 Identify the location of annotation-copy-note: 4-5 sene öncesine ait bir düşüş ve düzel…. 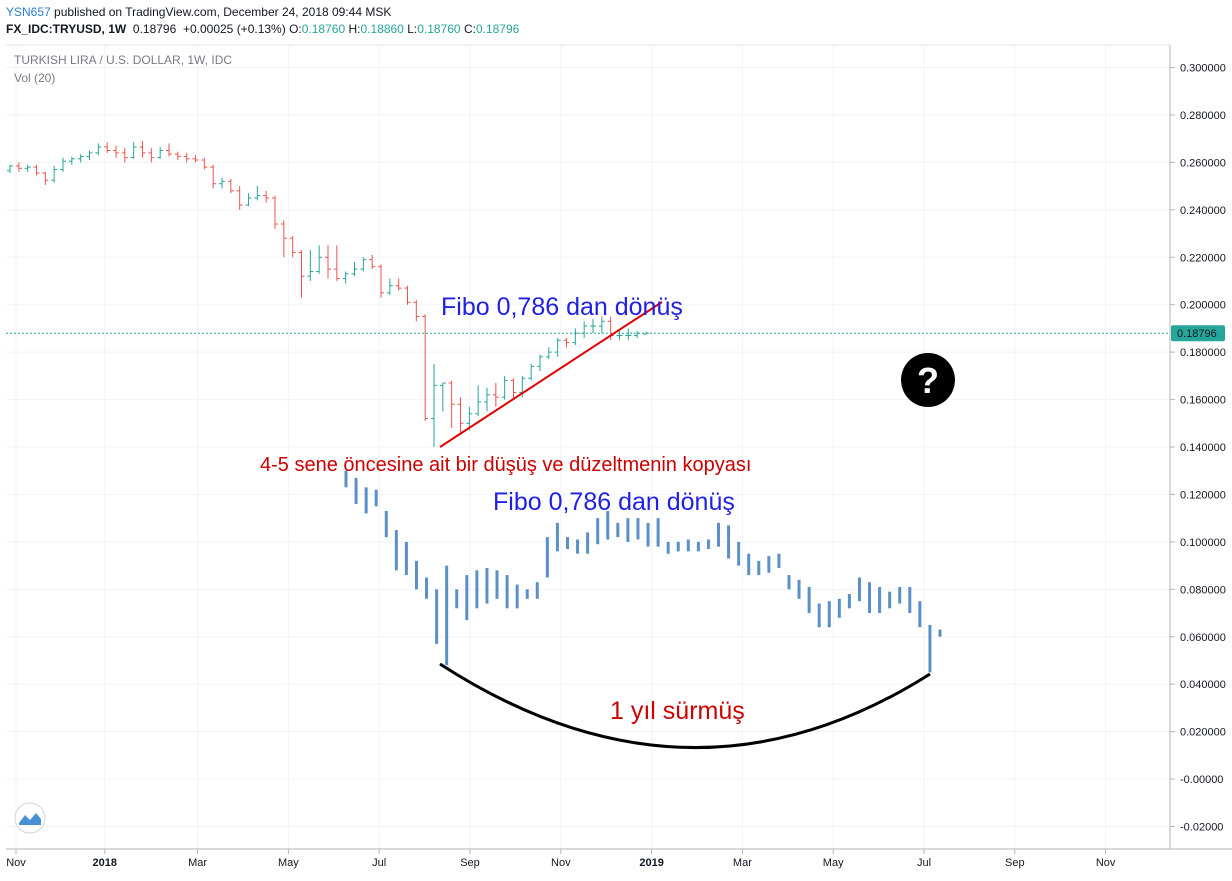
(505, 465).